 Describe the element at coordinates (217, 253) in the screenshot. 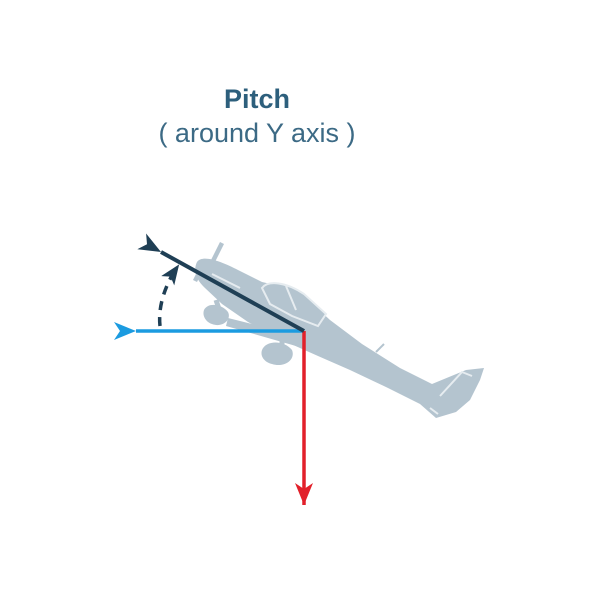

I see `propeller` at that location.